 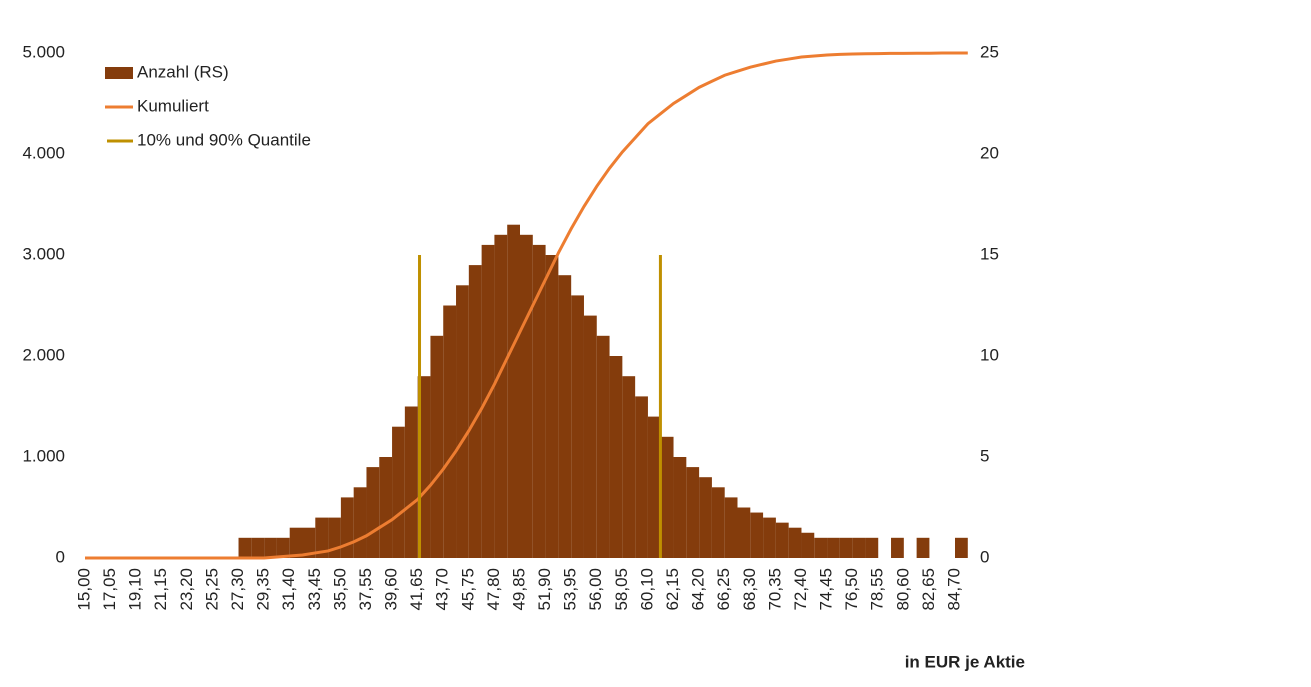 What do you see at coordinates (60, 556) in the screenshot?
I see `y-tick-label: 0` at bounding box center [60, 556].